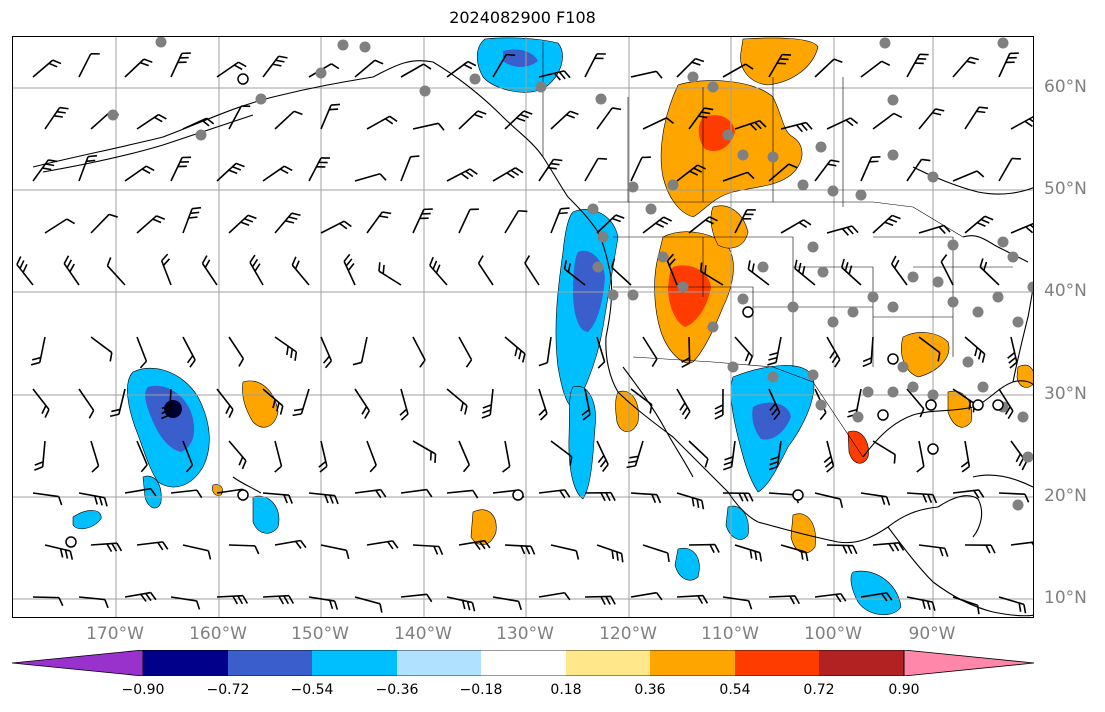 The height and width of the screenshot is (712, 1105). I want to click on lon-label-120w: 120°W, so click(628, 634).